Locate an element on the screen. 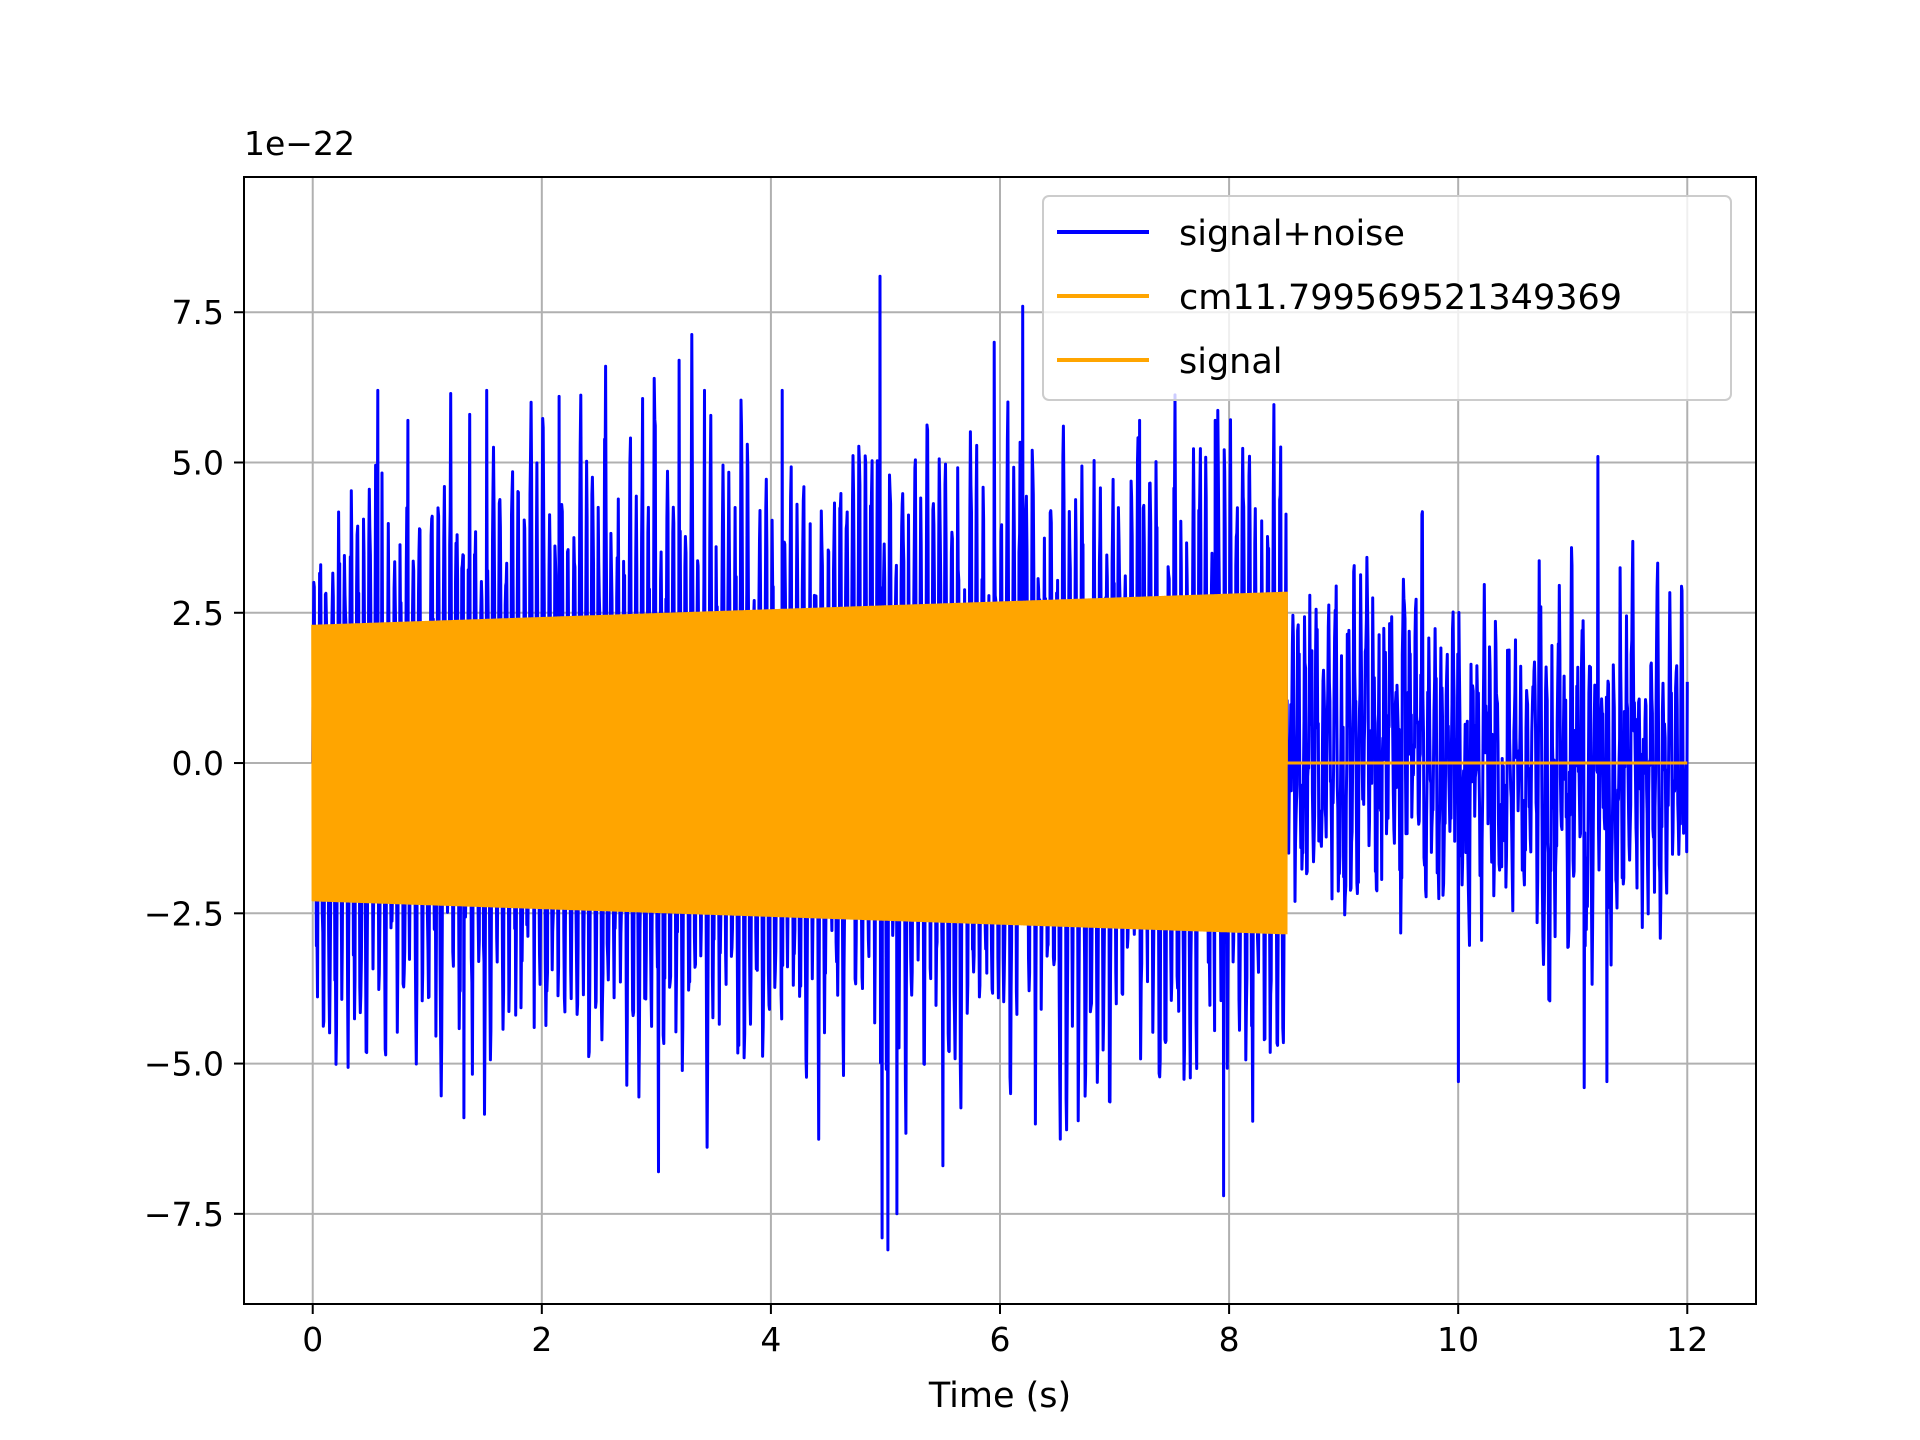 Image resolution: width=1920 pixels, height=1440 pixels. legend-label: signal+noise is located at coordinates (1292, 234).